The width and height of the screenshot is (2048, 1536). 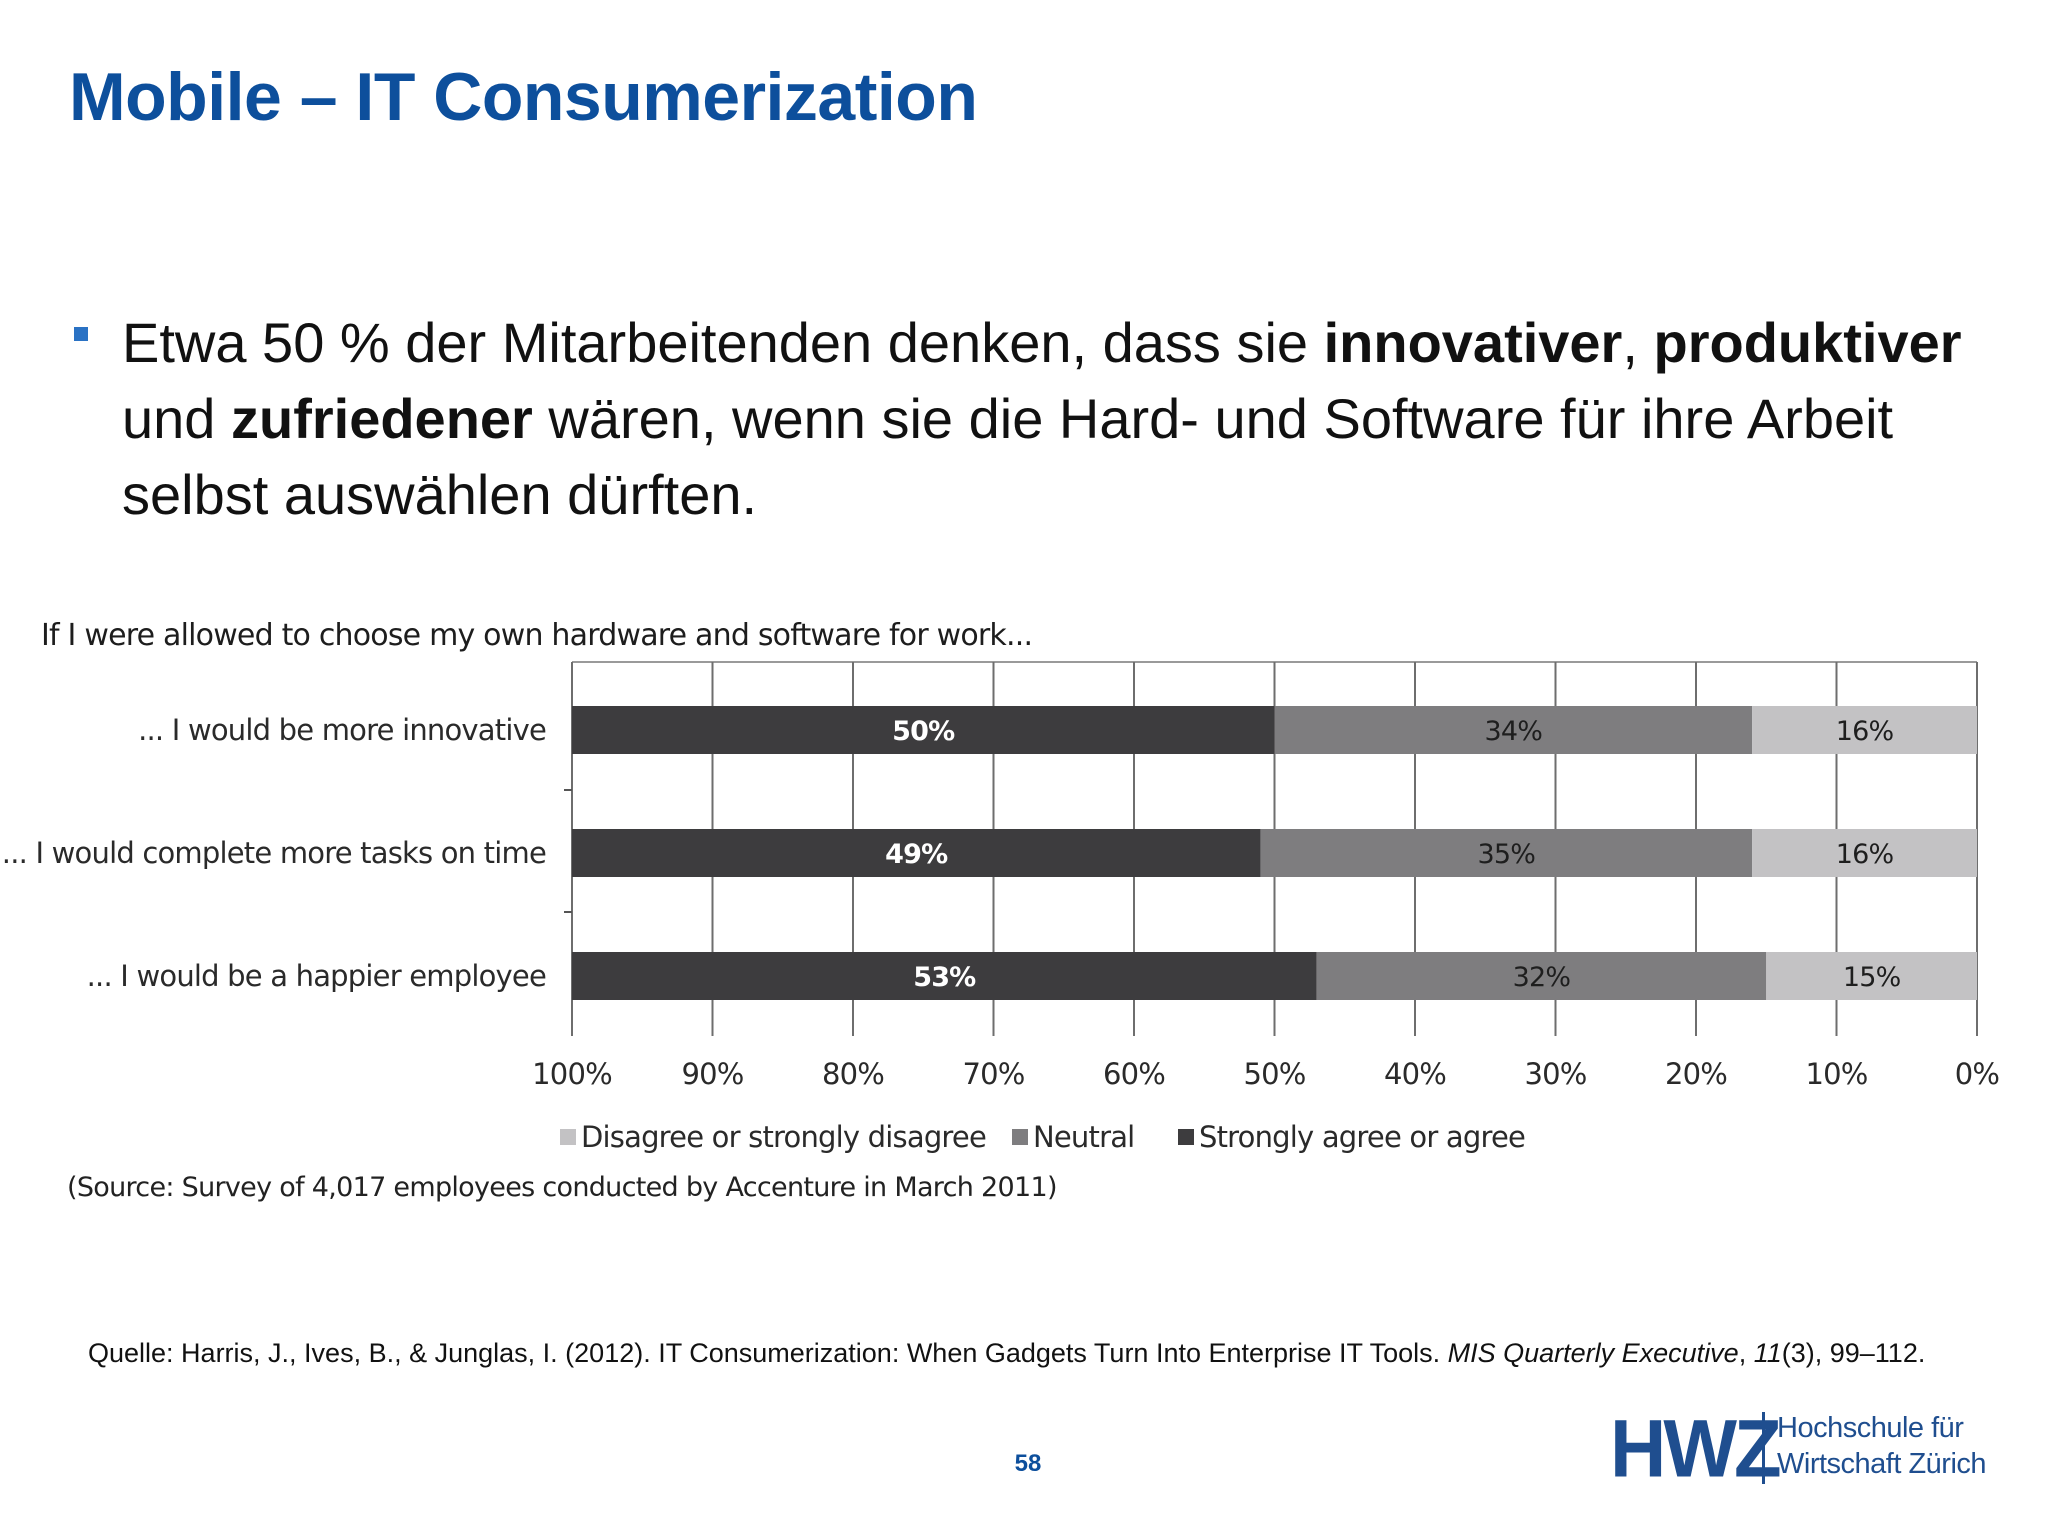 I want to click on bullet-bold-produktiver: produktiver, so click(x=1807, y=342).